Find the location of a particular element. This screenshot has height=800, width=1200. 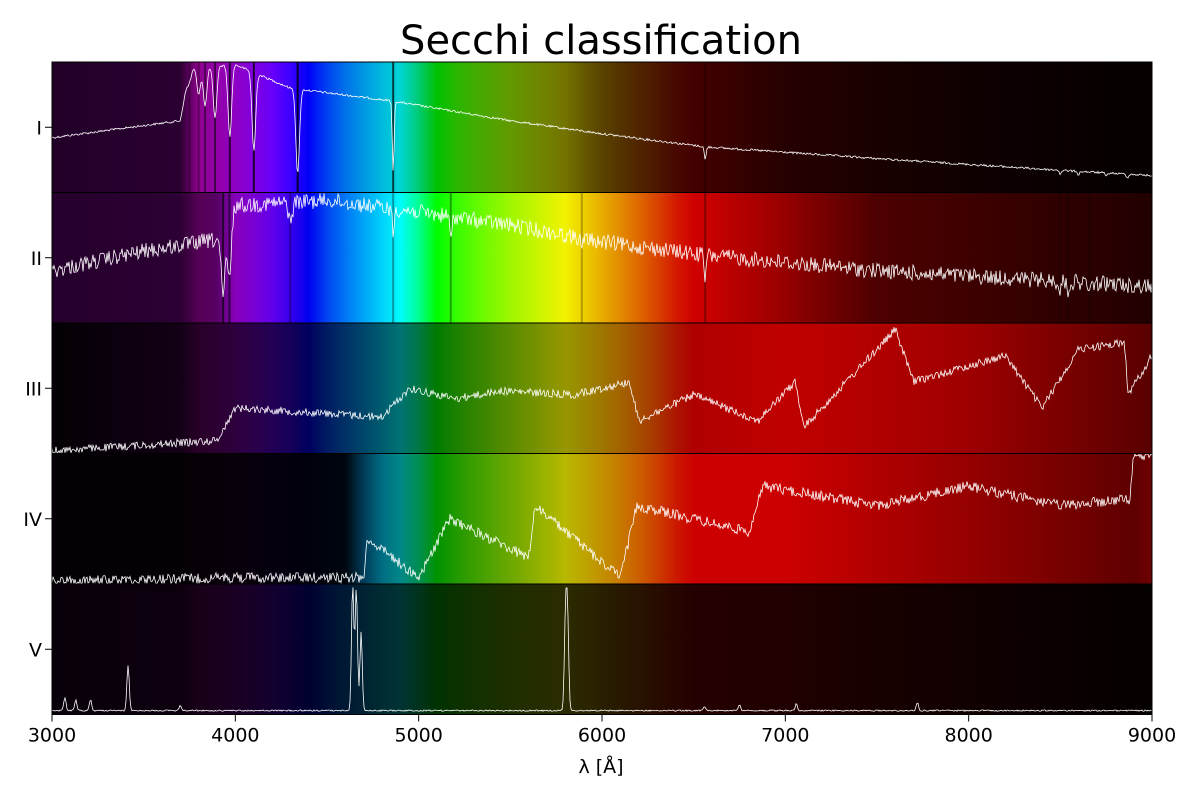

x-axis: 3000 4000 5000 6000 7000 8000 9000 is located at coordinates (602, 730).